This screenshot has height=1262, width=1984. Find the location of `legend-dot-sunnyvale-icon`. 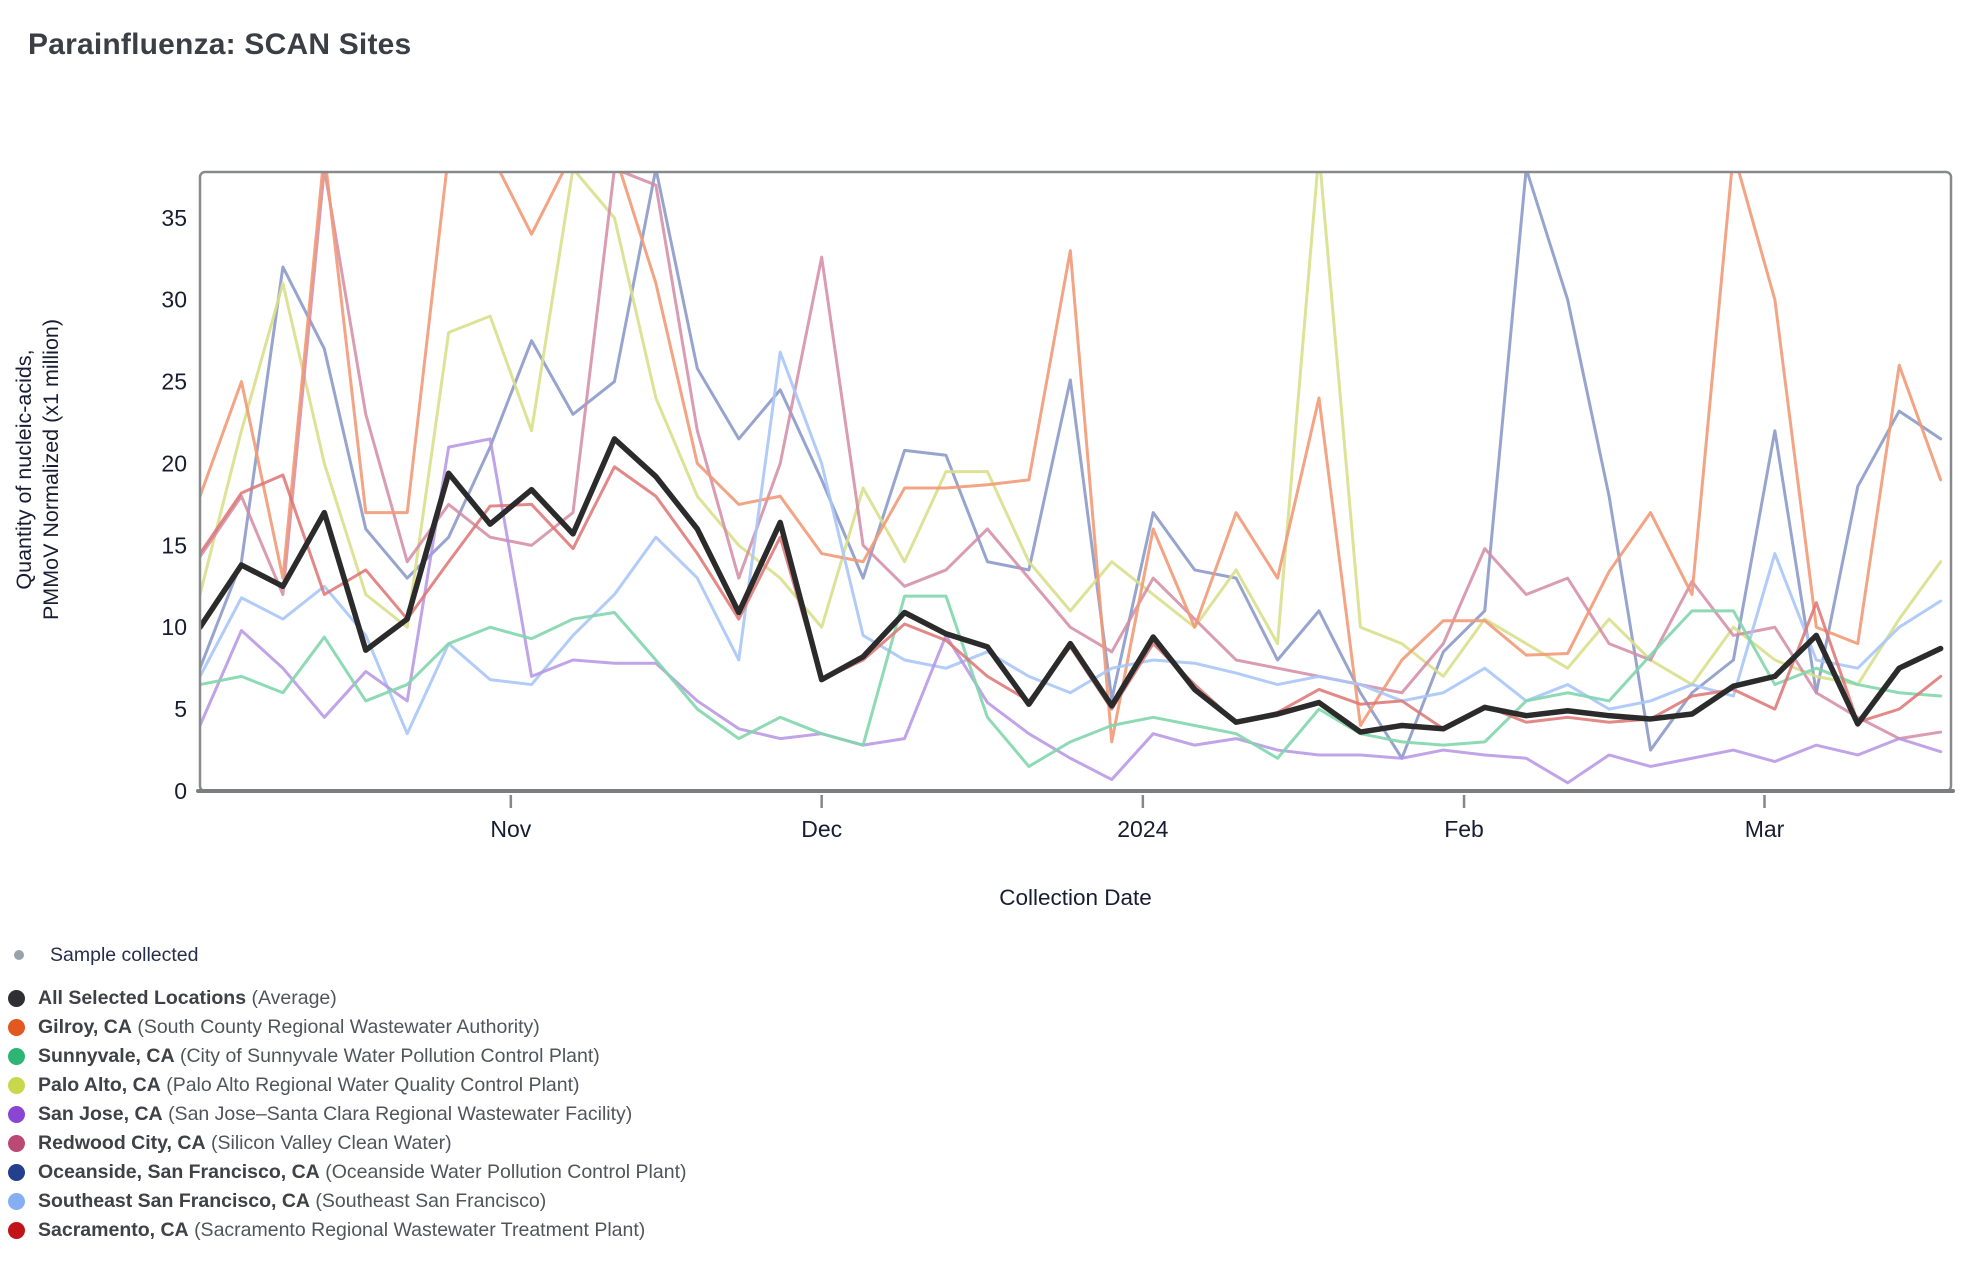

legend-dot-sunnyvale-icon is located at coordinates (16, 1056).